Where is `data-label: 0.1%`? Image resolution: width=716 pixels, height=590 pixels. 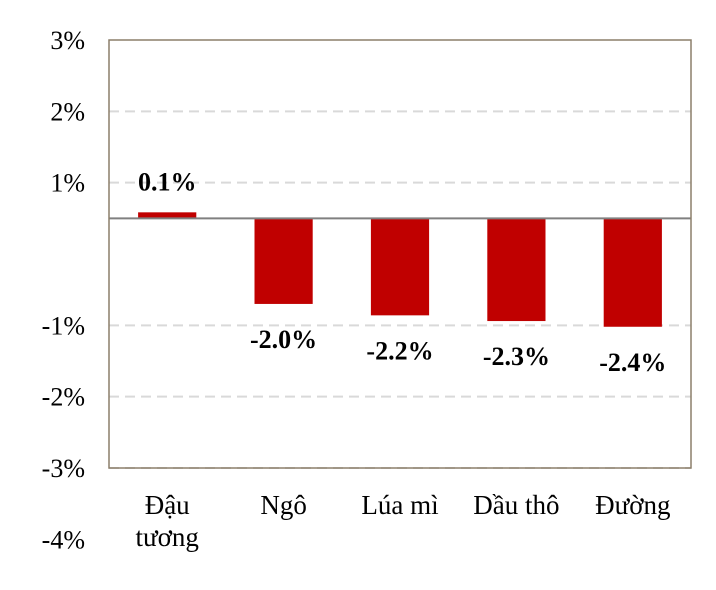 data-label: 0.1% is located at coordinates (167, 181).